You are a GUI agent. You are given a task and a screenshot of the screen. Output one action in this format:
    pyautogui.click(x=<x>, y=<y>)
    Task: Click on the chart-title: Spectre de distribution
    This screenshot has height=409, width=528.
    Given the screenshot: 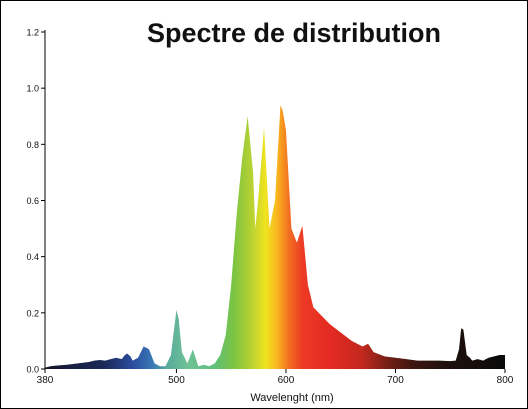 What is the action you would take?
    pyautogui.click(x=294, y=33)
    